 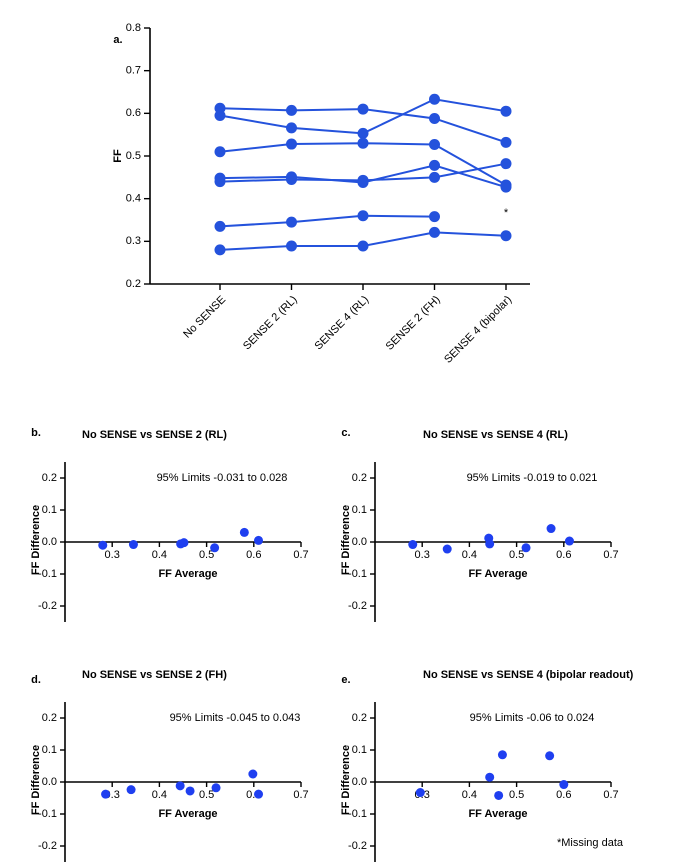 I want to click on y-tick-label: 0.6, so click(x=133, y=113).